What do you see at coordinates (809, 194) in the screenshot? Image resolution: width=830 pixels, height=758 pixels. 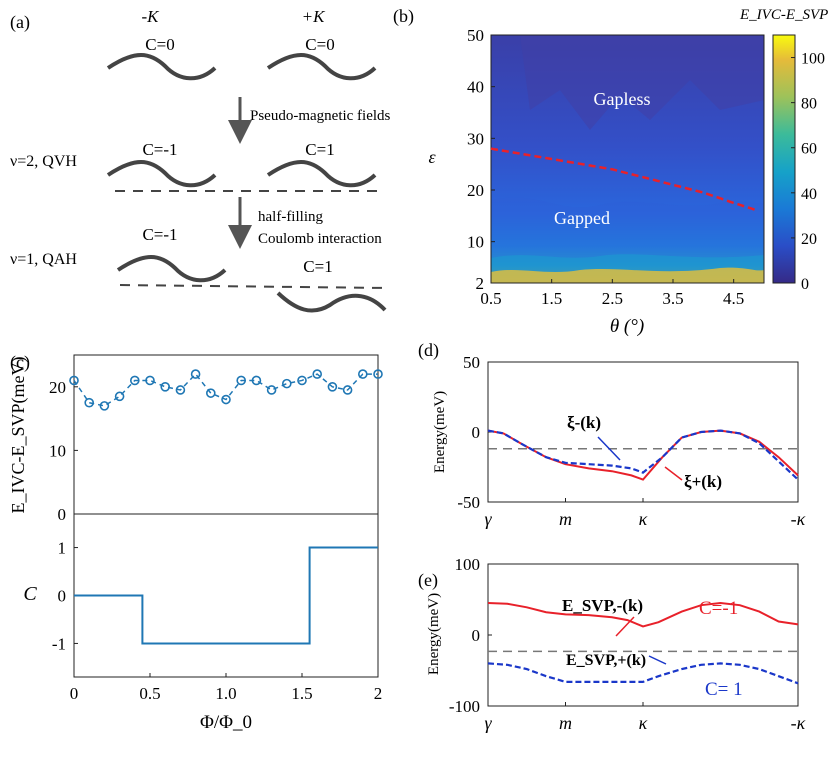 I see `colorbar-tick-label: 40` at bounding box center [809, 194].